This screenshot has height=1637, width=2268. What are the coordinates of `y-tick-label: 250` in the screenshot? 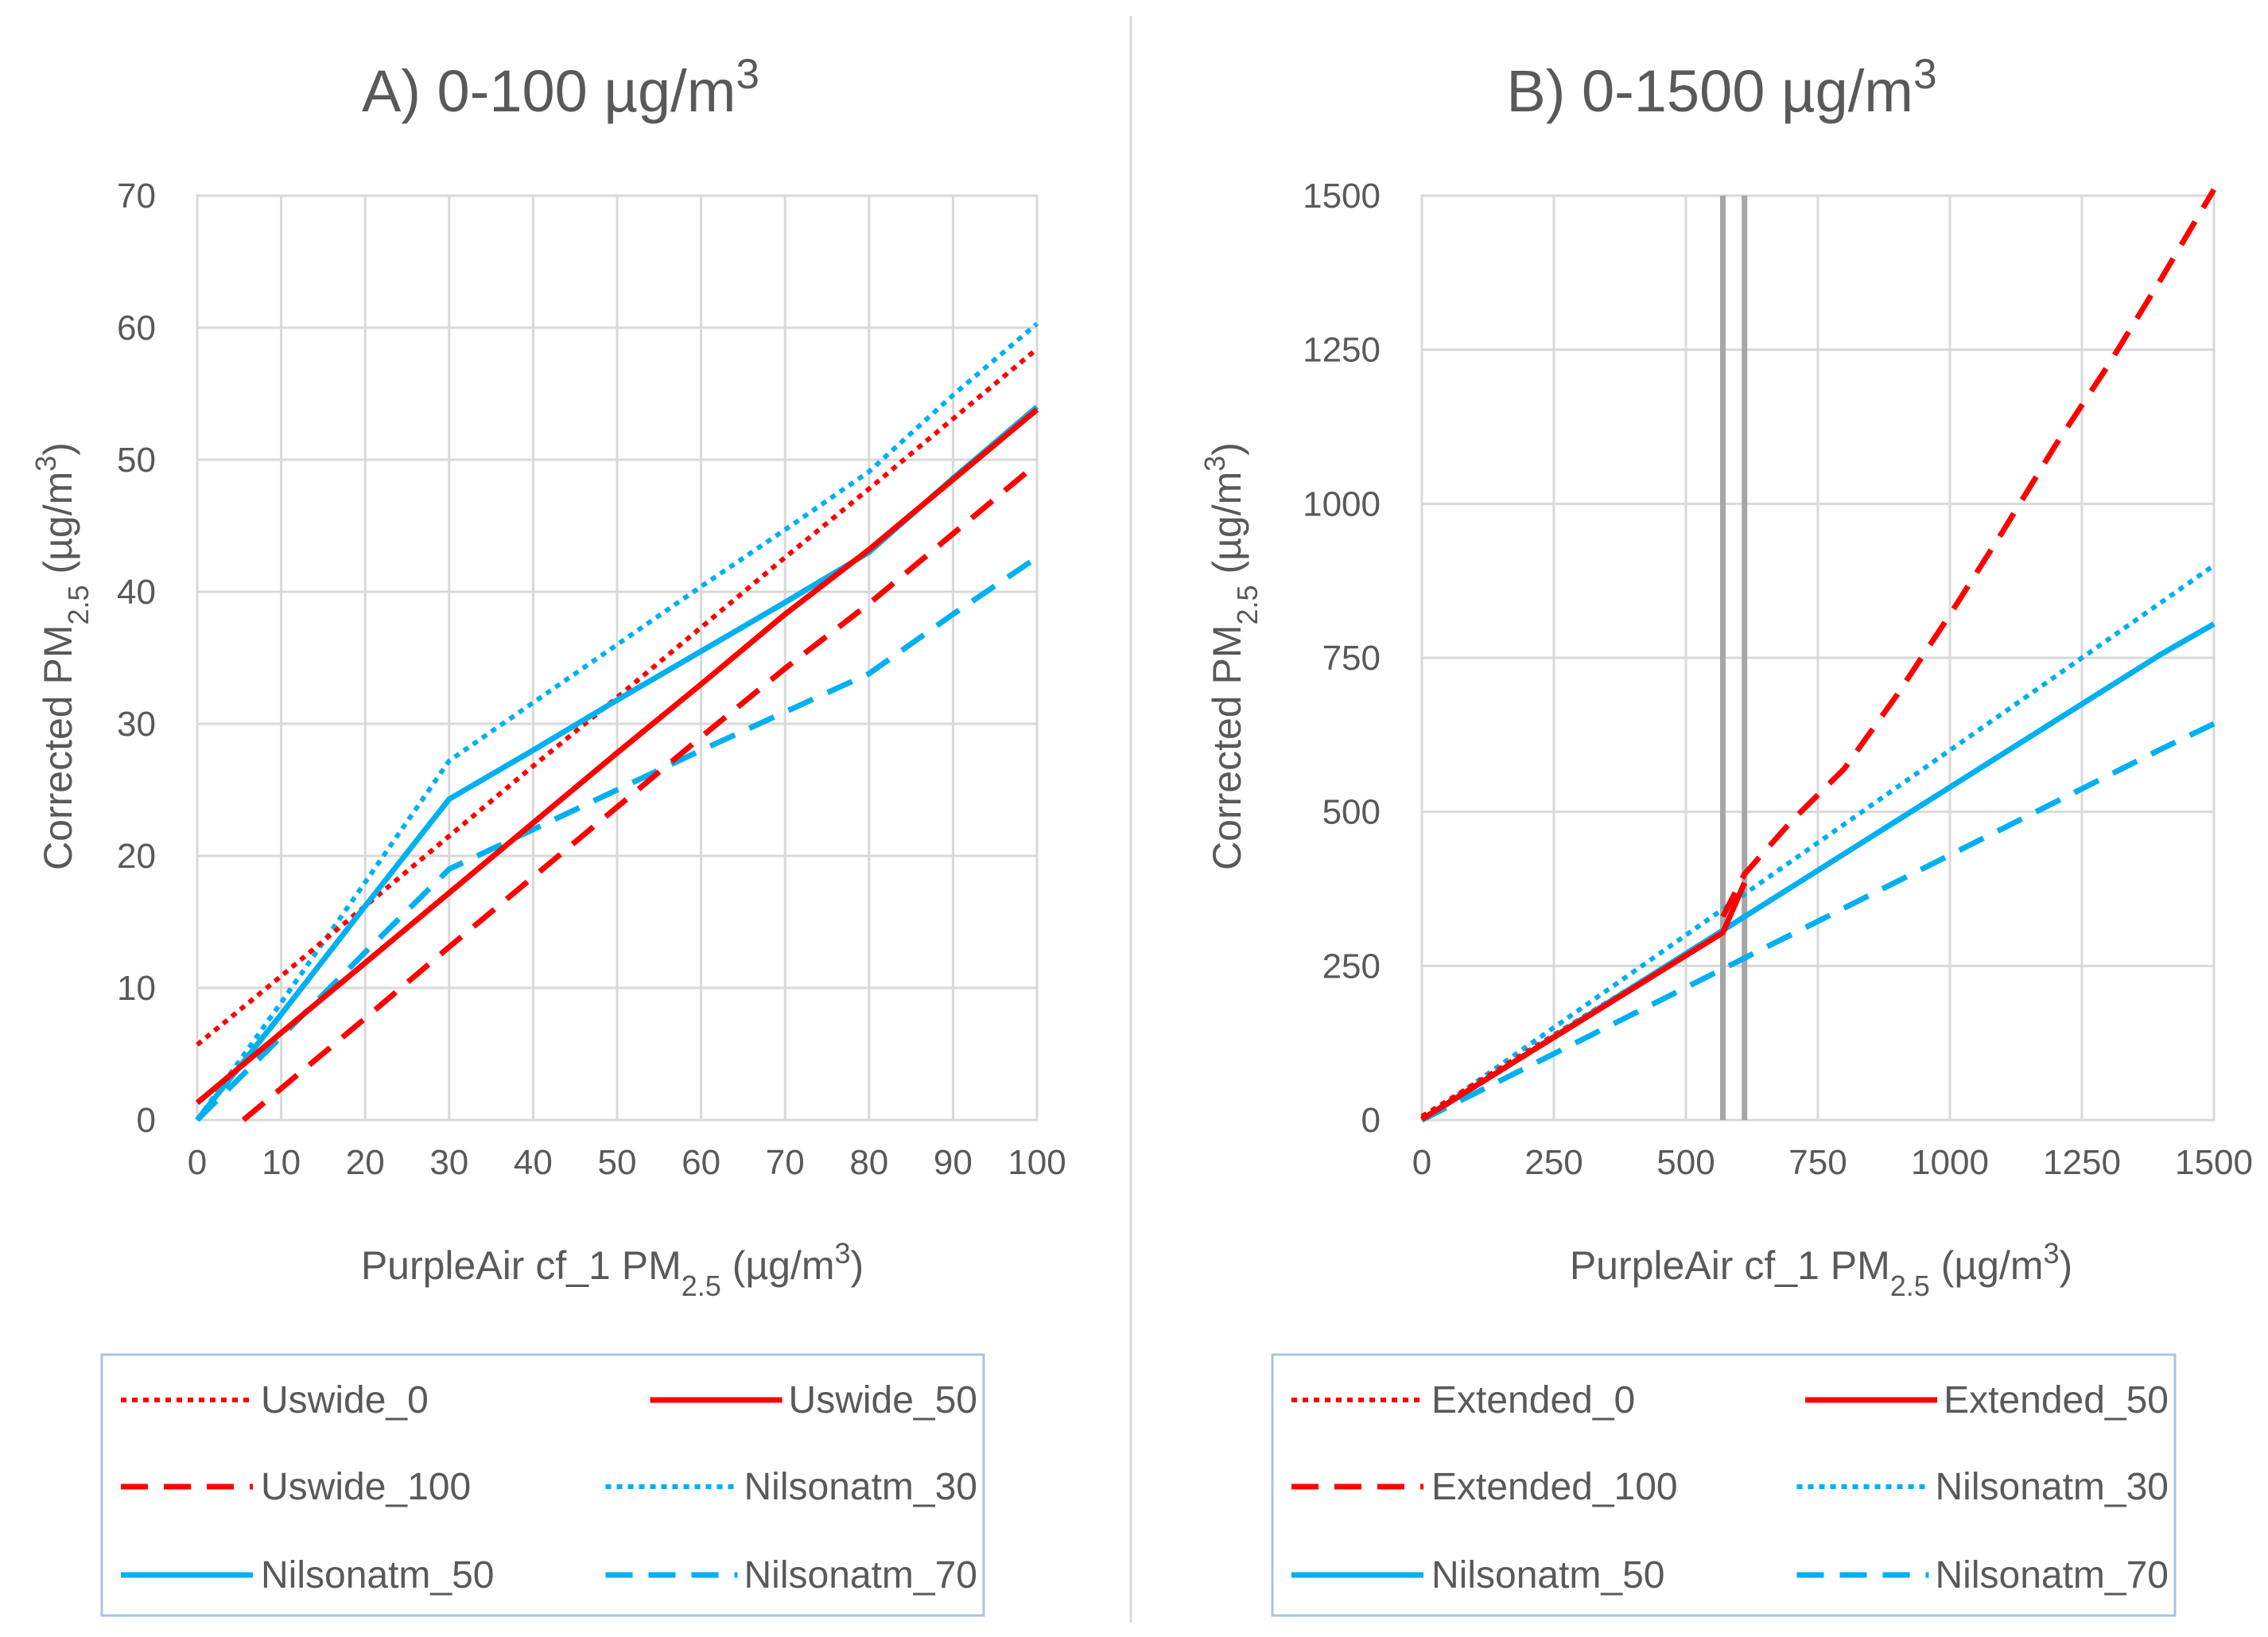 It's located at (1351, 966).